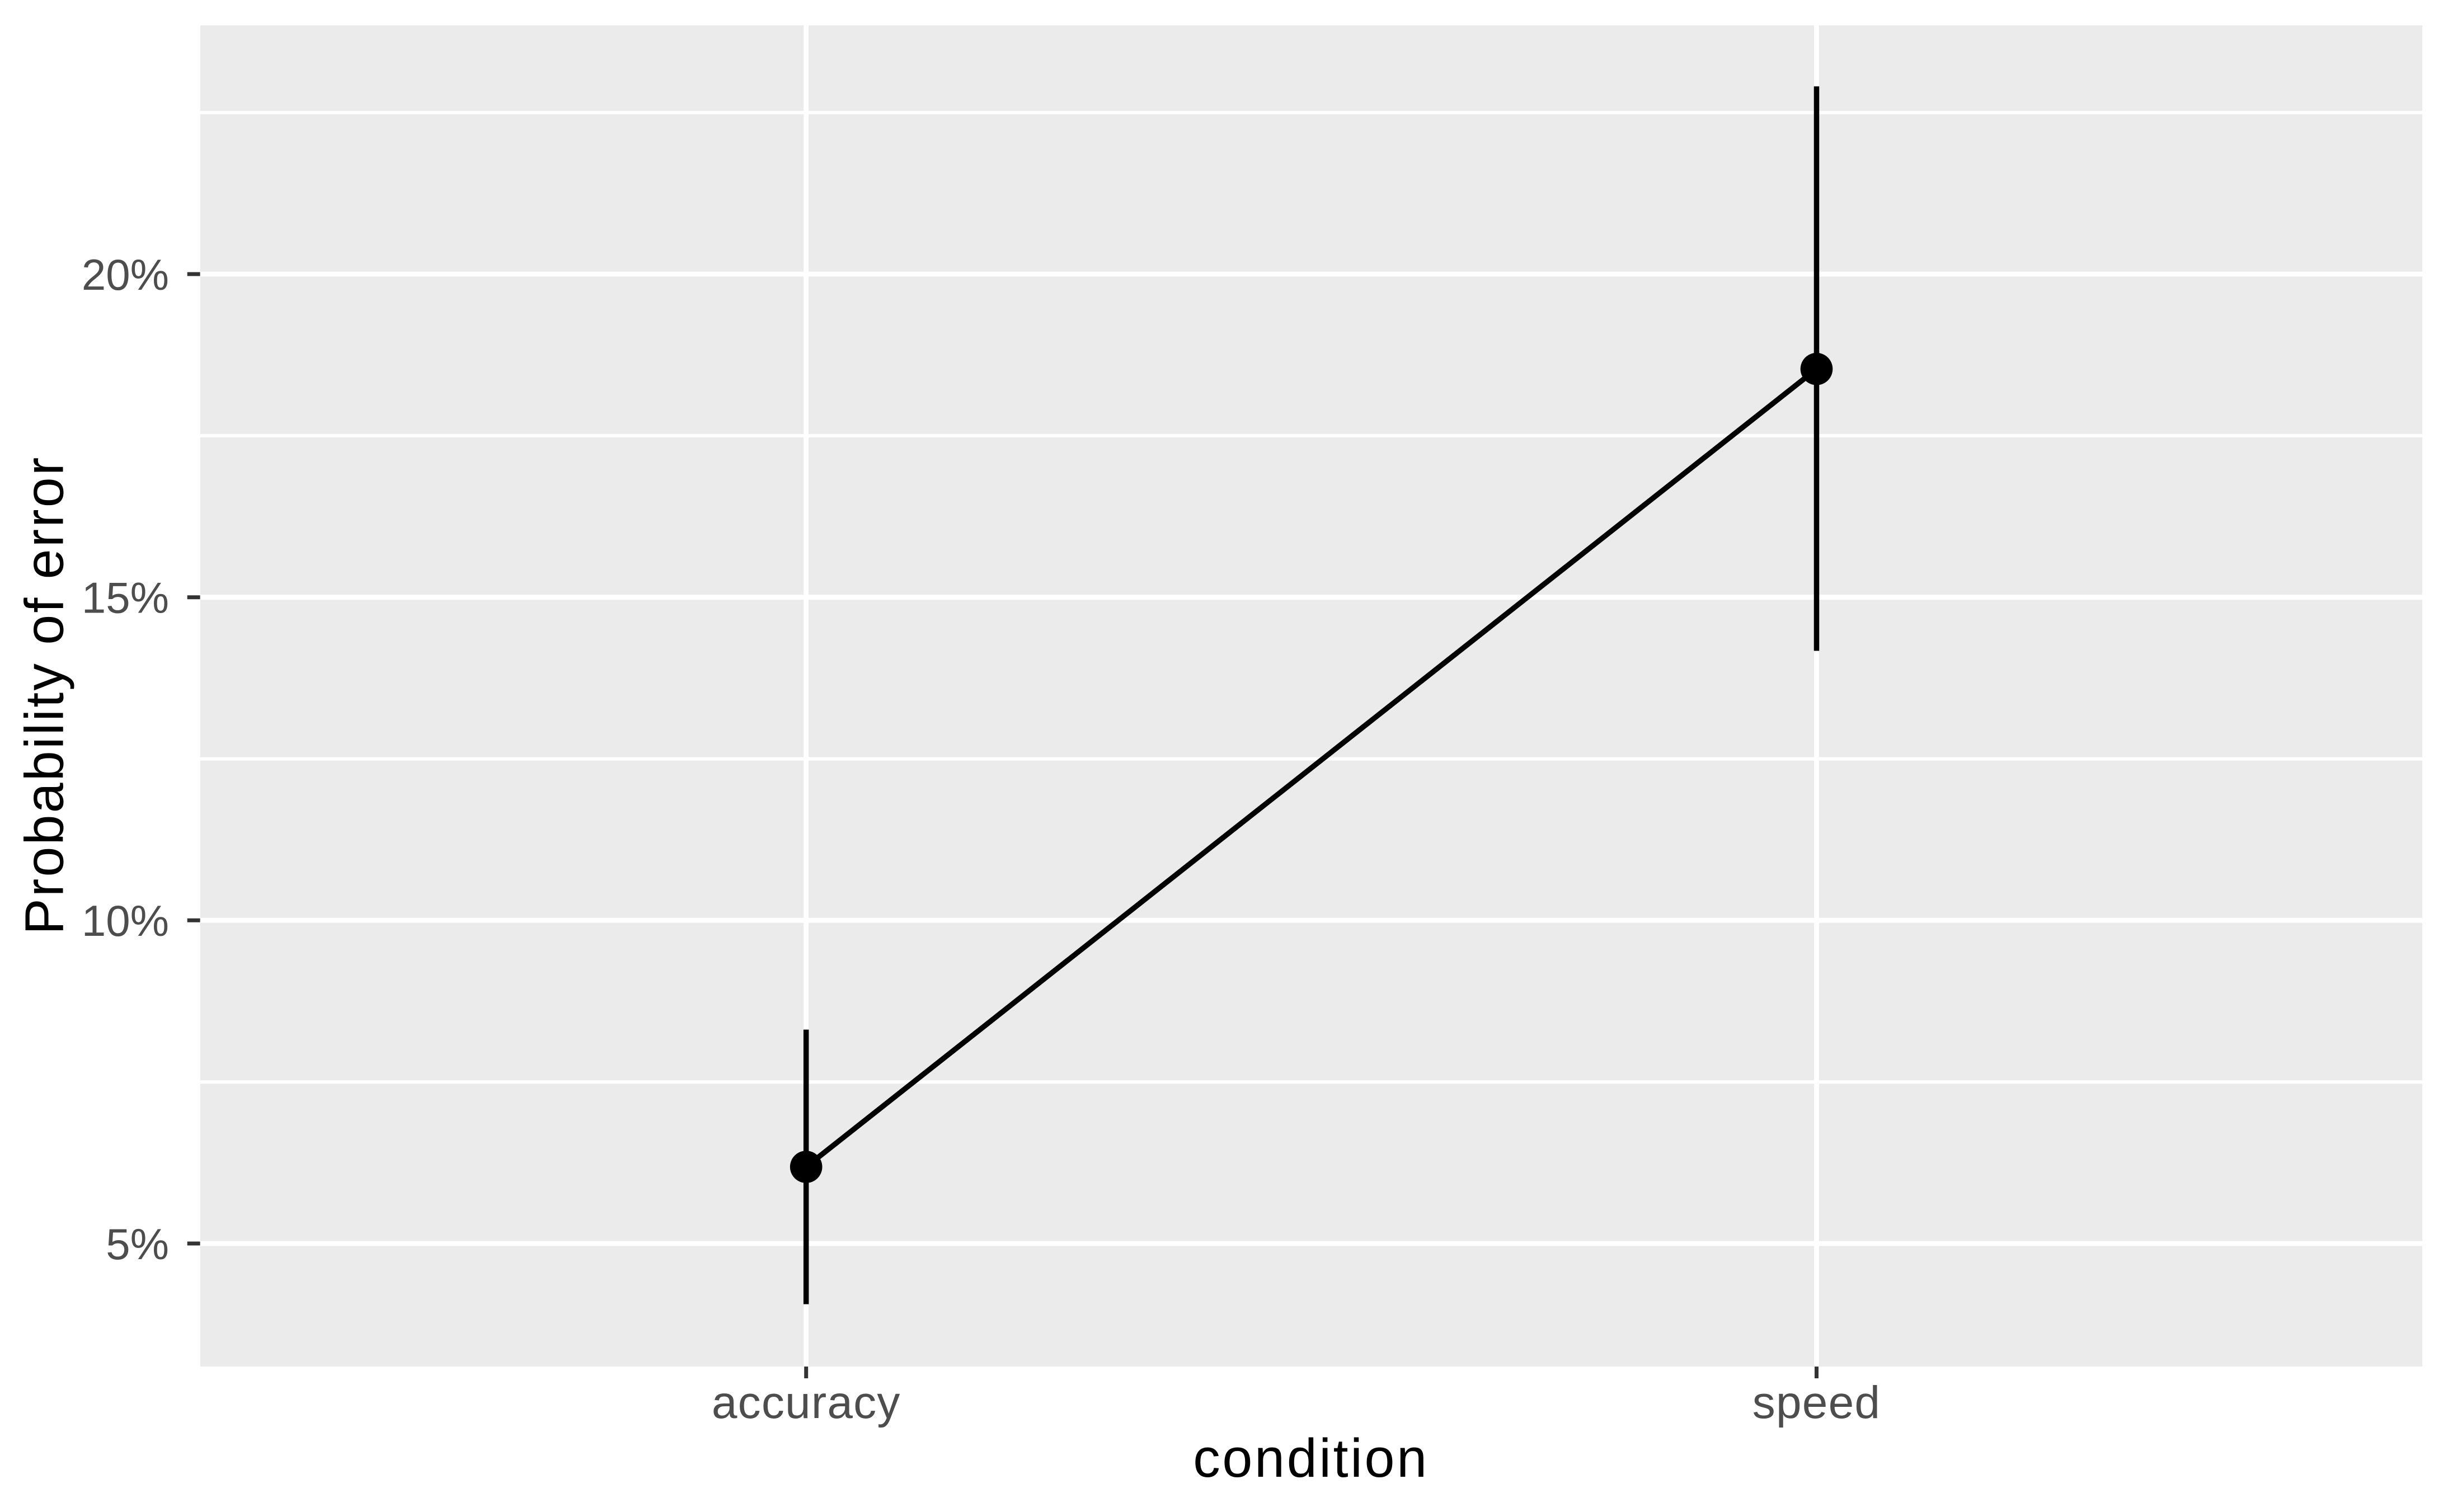  I want to click on svg-text: accuracy, so click(806, 1402).